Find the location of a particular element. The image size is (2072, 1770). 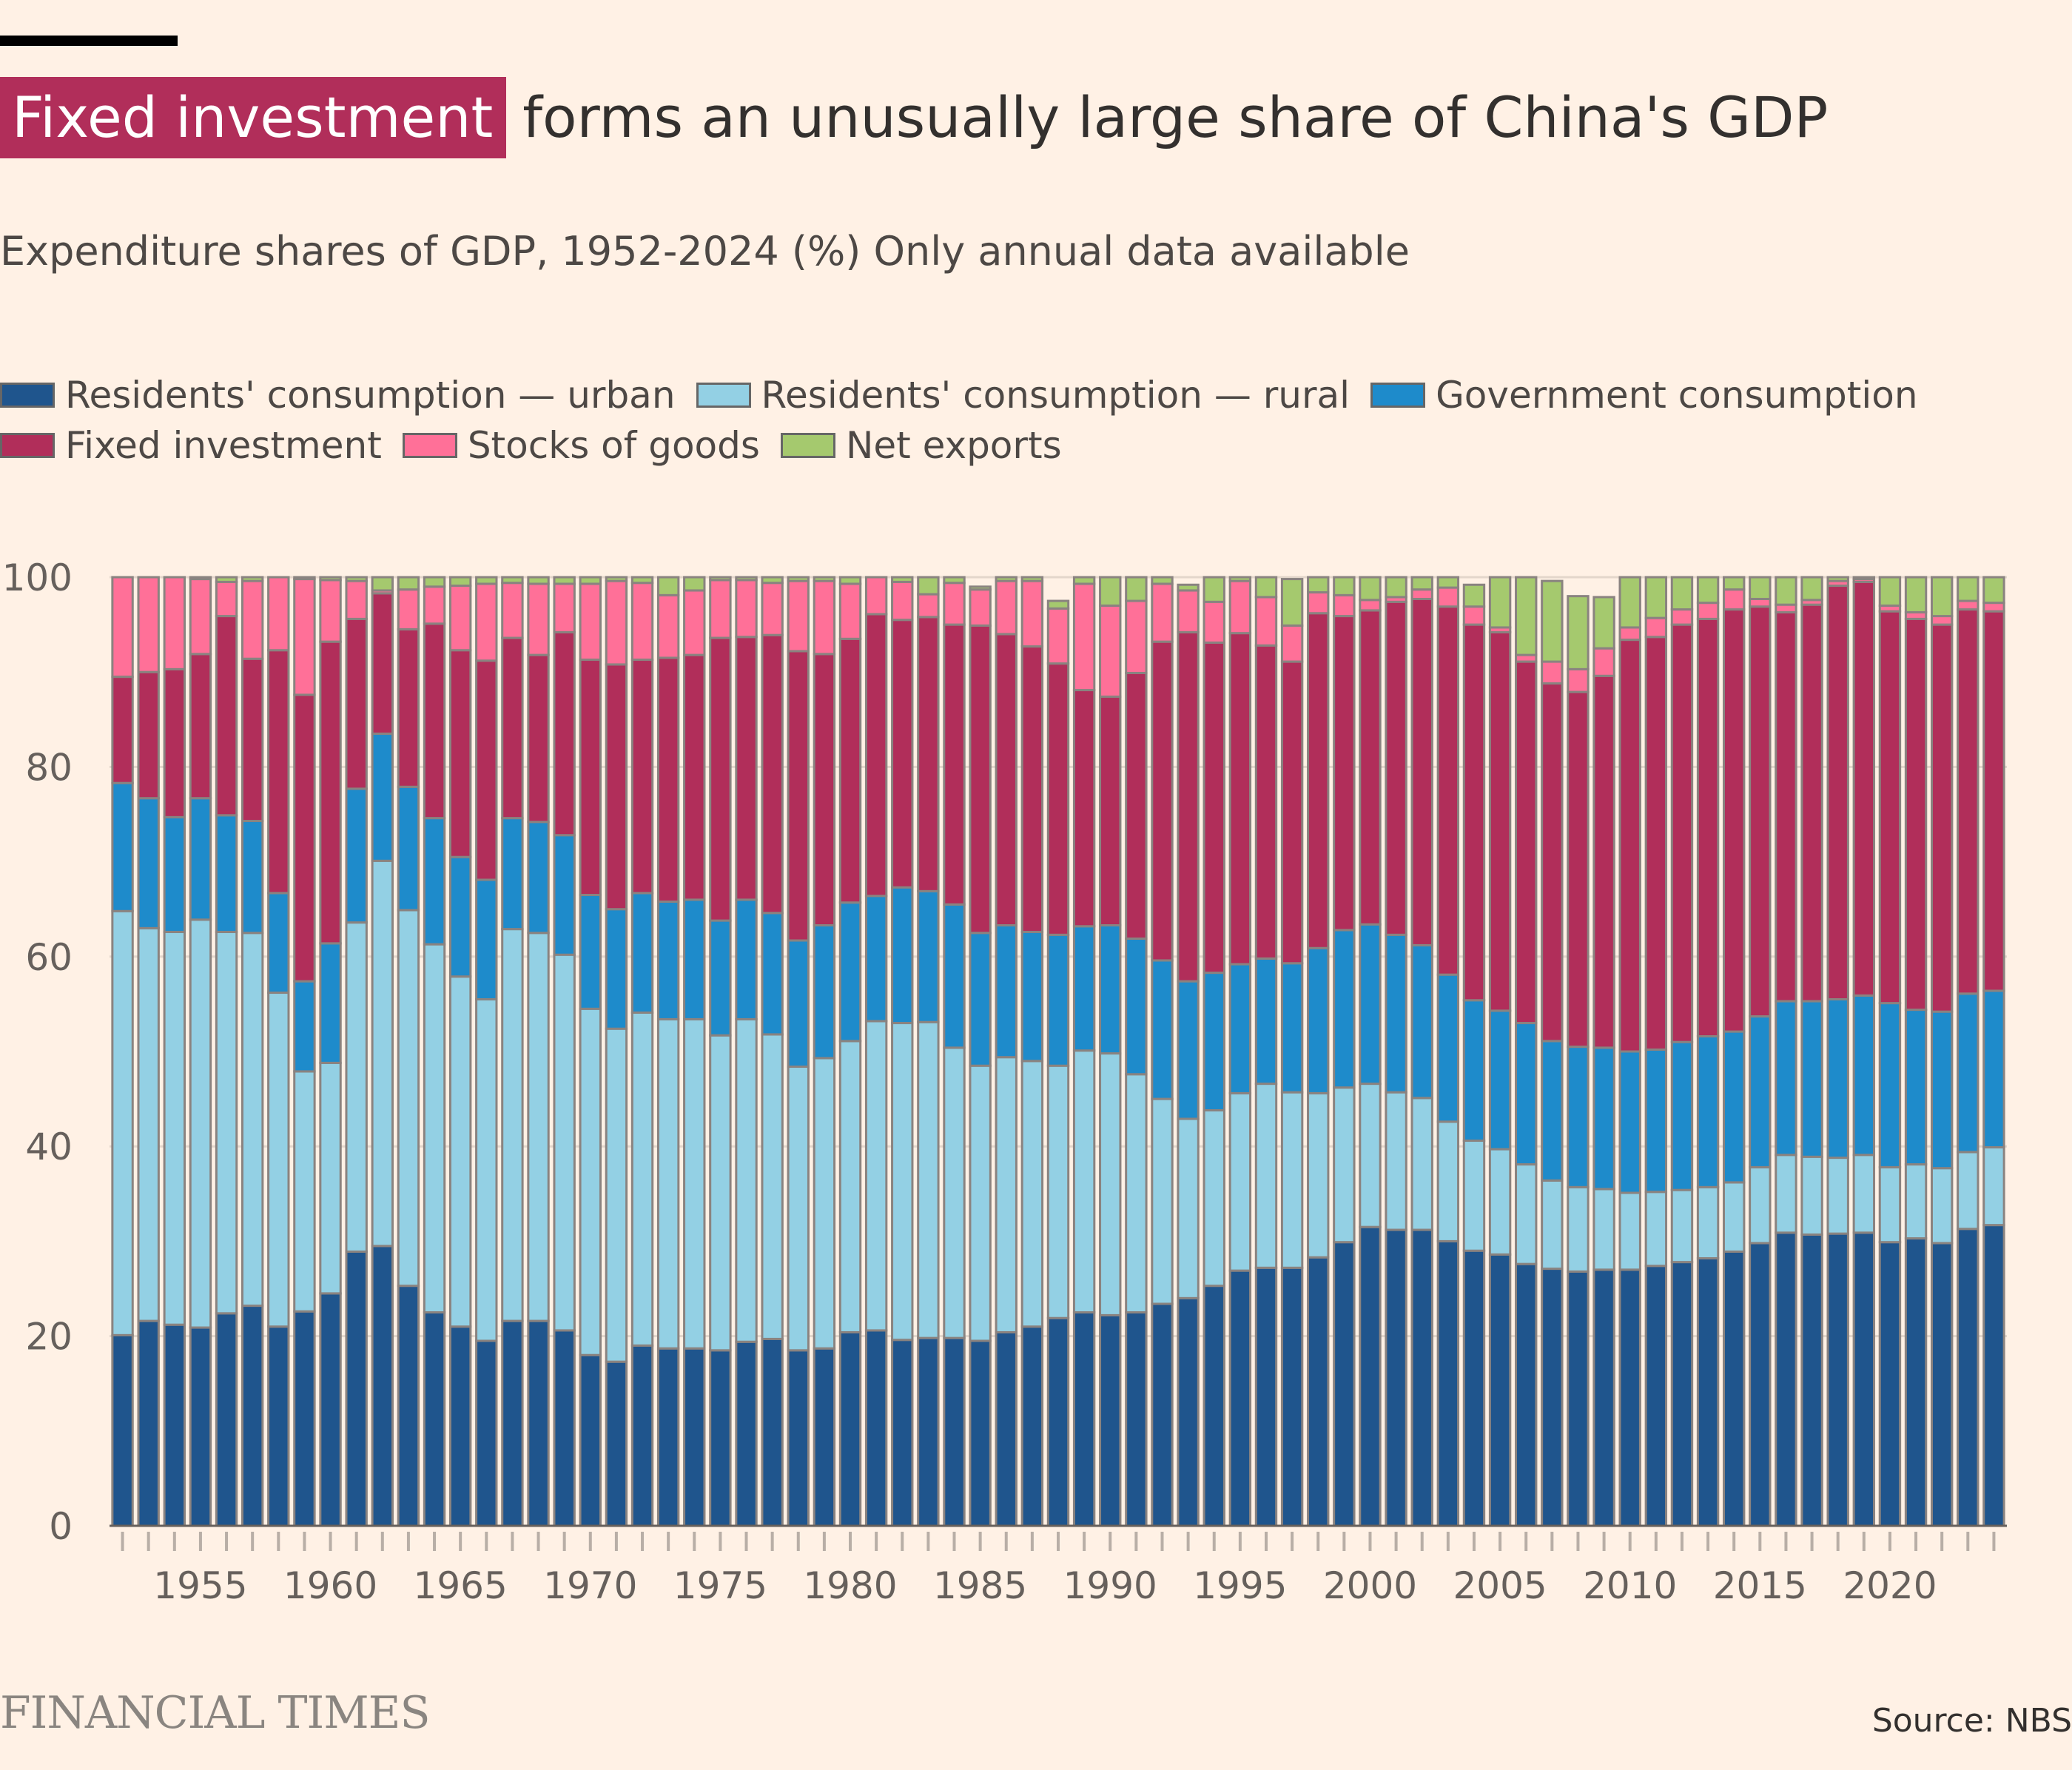

y-tick-label: 20 is located at coordinates (49, 1337).